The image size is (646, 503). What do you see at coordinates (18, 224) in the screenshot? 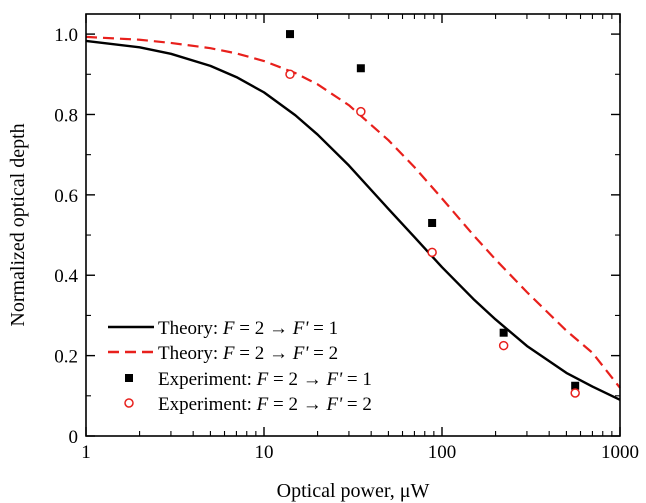
I see `y-axis-label: Normalized optical depth` at bounding box center [18, 224].